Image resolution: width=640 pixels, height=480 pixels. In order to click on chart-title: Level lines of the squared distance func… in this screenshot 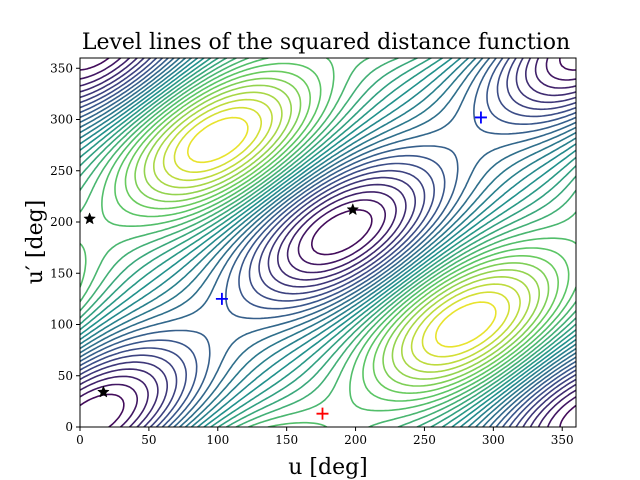, I will do `click(326, 42)`.